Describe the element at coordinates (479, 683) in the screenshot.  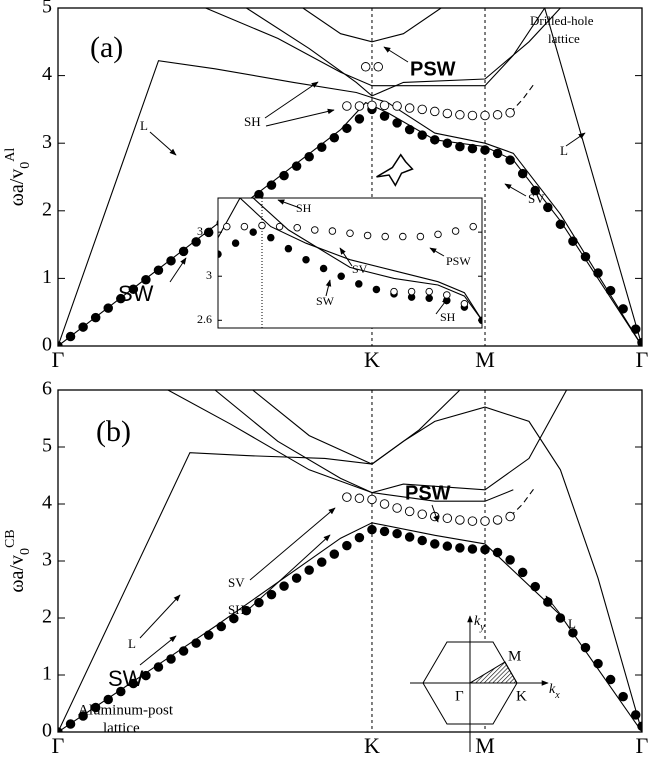
I see `brillouin-zone` at that location.